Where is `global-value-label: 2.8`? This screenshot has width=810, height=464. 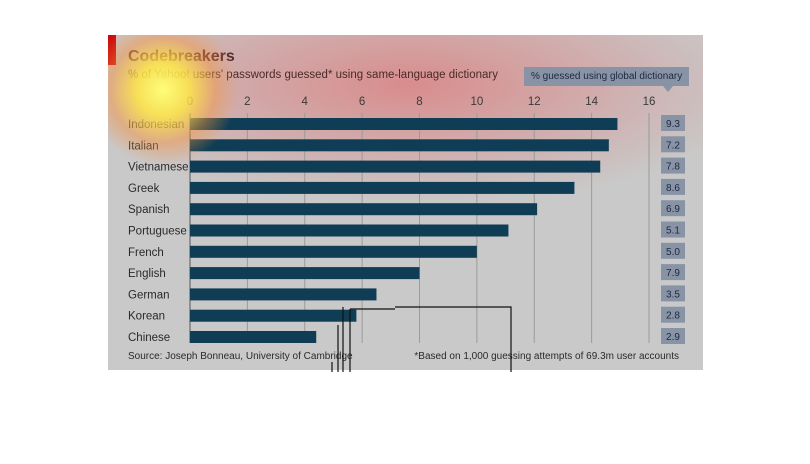 global-value-label: 2.8 is located at coordinates (673, 316).